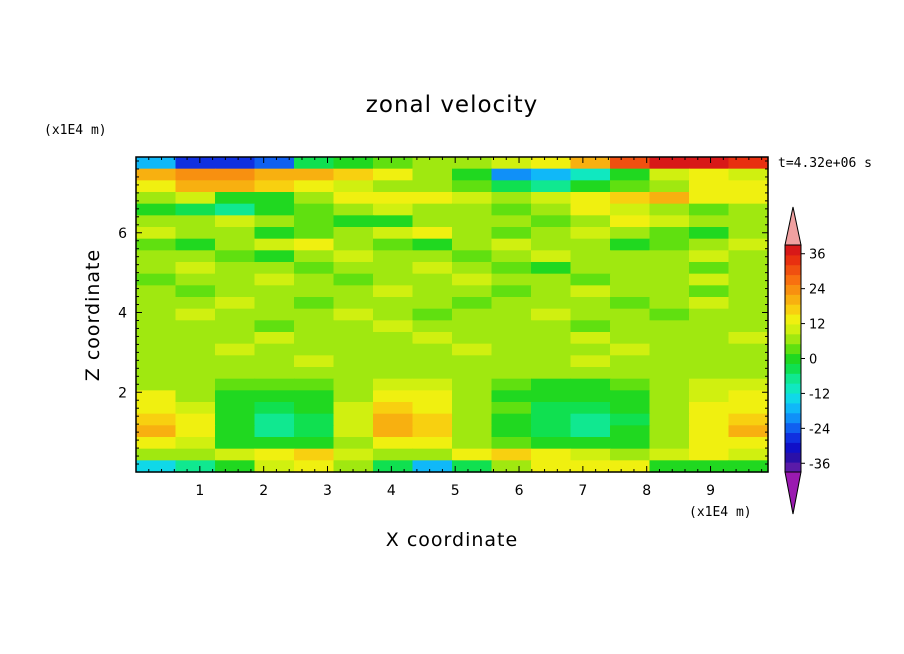 The image size is (904, 654). What do you see at coordinates (122, 234) in the screenshot?
I see `y-tick-label: 6` at bounding box center [122, 234].